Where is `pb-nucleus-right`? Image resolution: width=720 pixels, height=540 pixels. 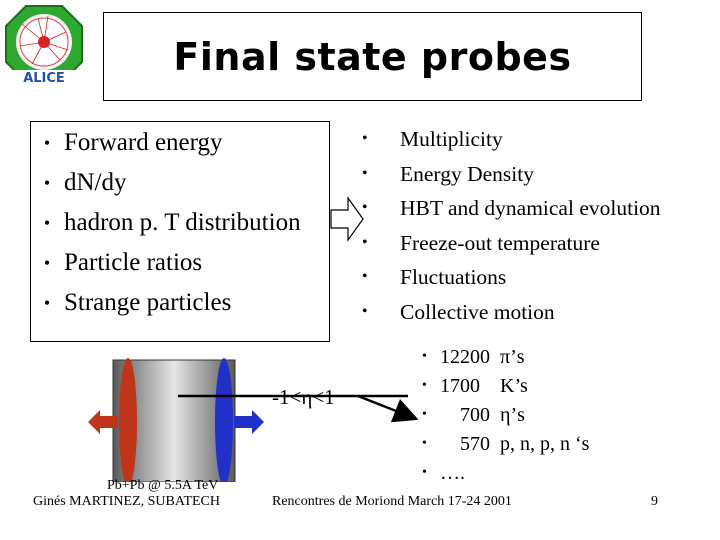 pb-nucleus-right is located at coordinates (224, 422).